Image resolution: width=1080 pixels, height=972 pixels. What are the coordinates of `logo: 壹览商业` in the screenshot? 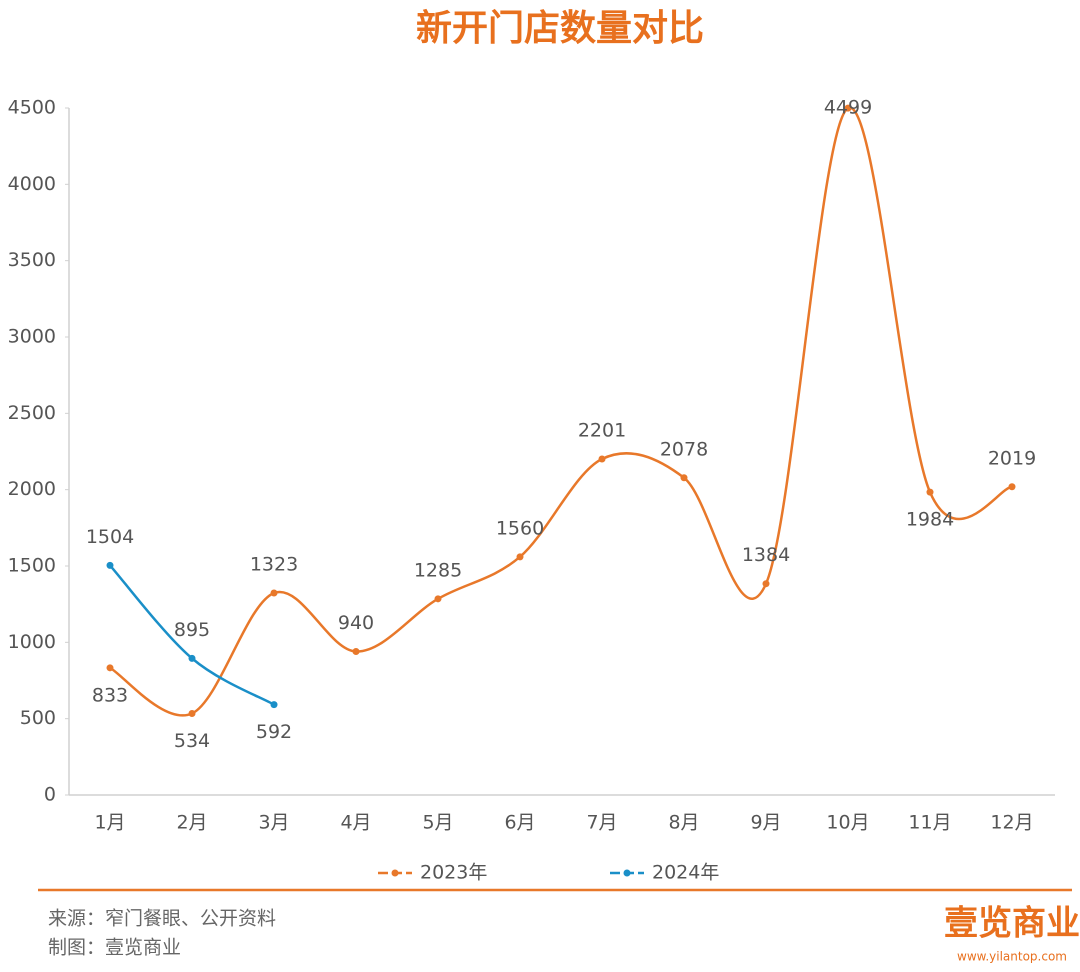 It's located at (1012, 924).